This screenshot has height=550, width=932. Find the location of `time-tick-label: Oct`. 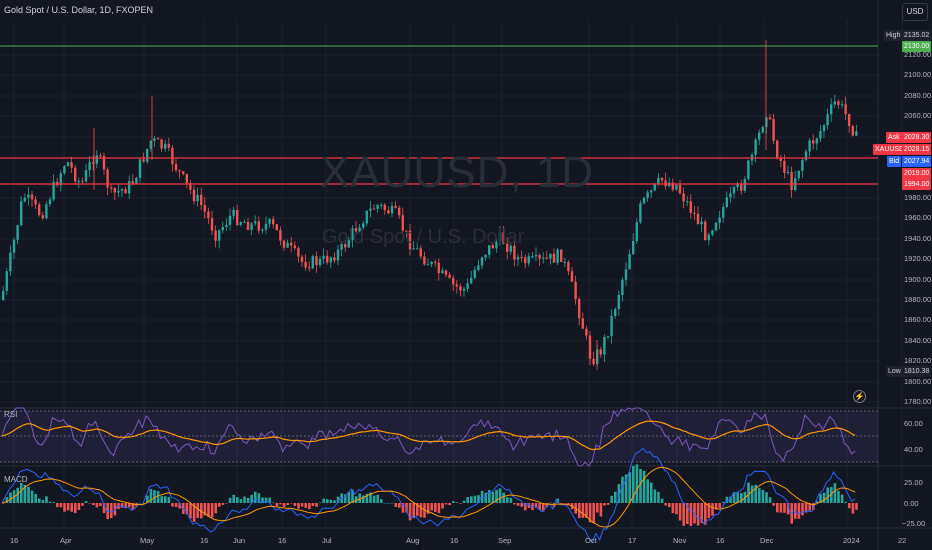

time-tick-label: Oct is located at coordinates (591, 540).